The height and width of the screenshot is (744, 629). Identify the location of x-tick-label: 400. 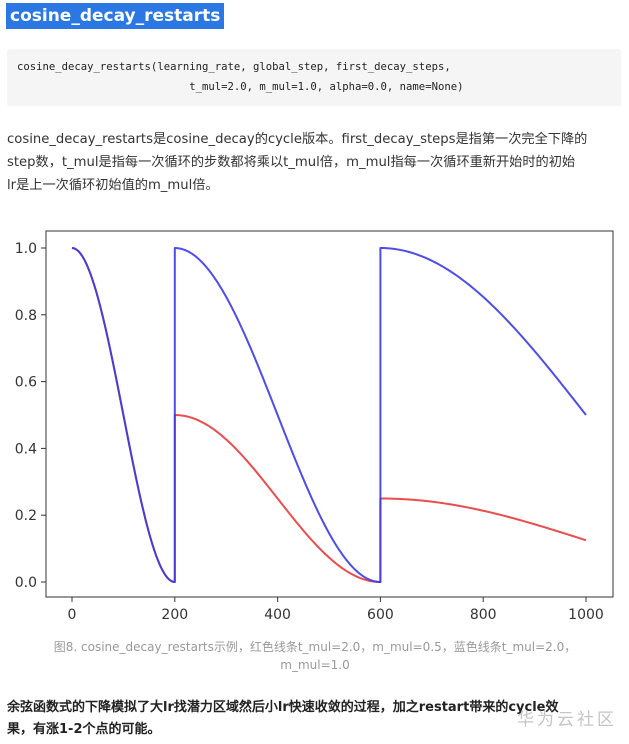
(277, 615).